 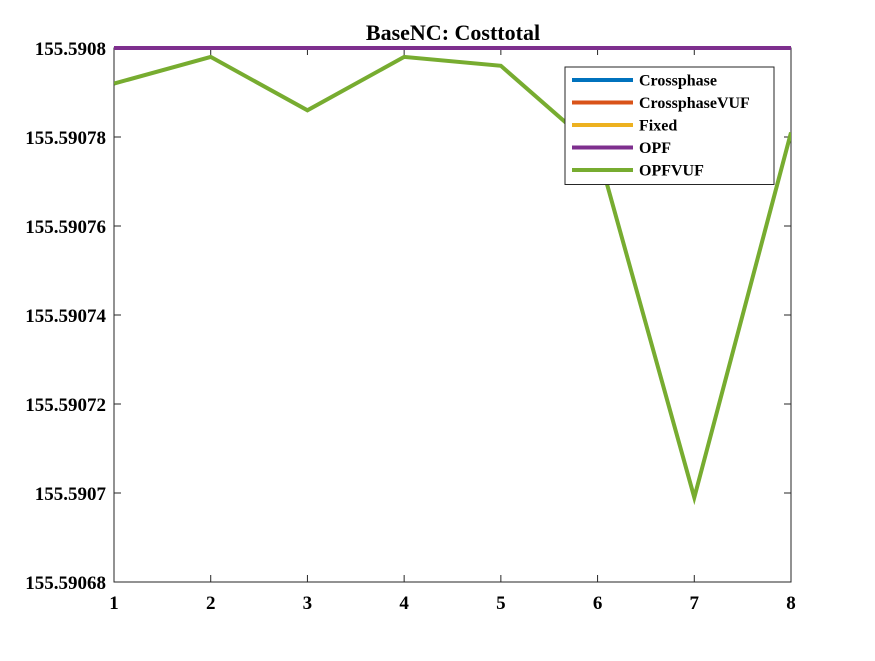 I want to click on x-tick-label: 1, so click(x=114, y=603).